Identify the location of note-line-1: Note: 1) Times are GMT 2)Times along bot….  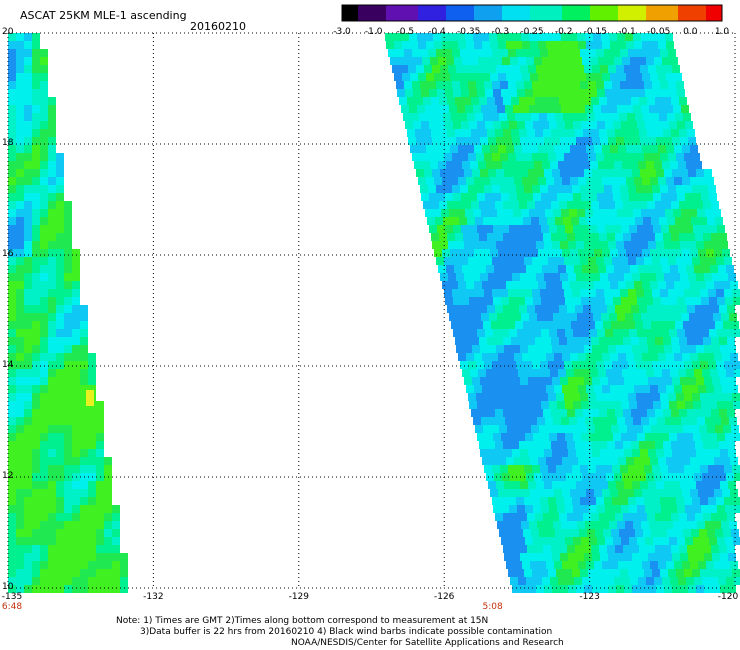
(302, 621).